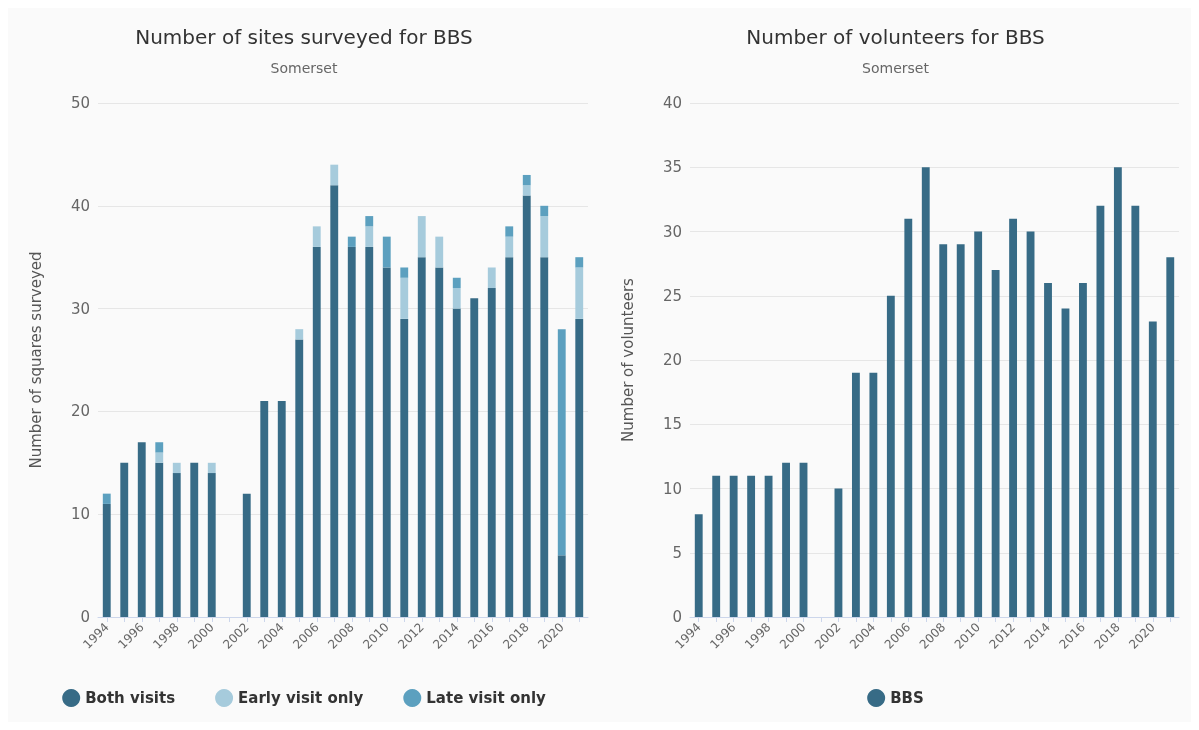 The image size is (1199, 730). I want to click on y-axis-title: Number of squares surveyed, so click(35, 360).